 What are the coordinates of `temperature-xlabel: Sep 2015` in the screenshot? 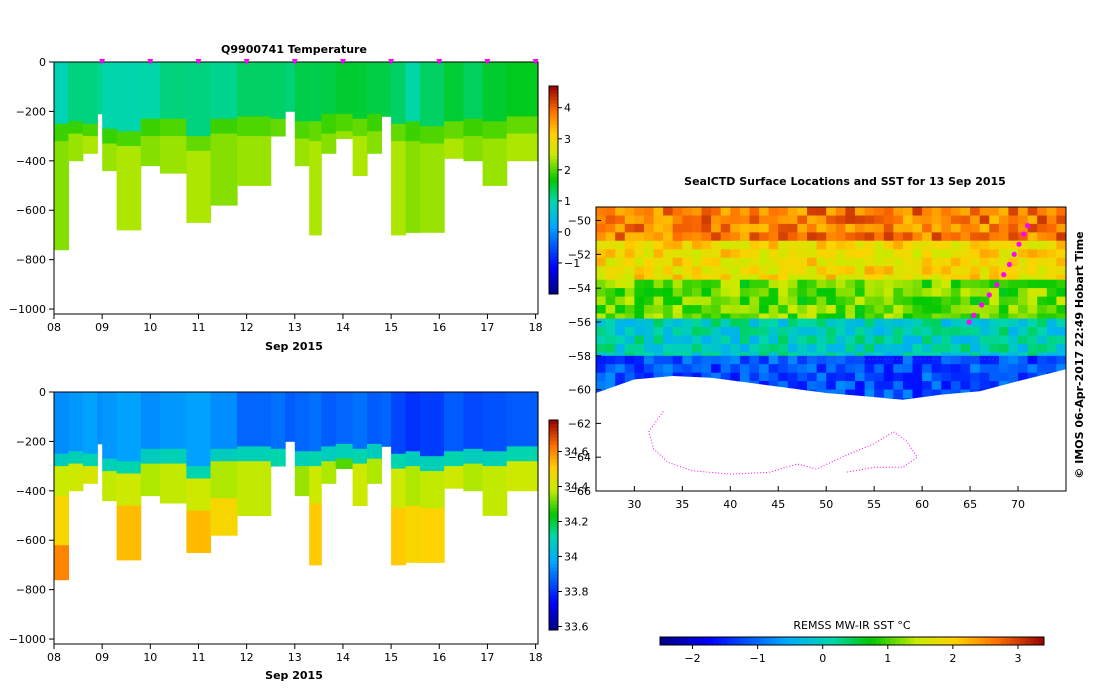 It's located at (294, 346).